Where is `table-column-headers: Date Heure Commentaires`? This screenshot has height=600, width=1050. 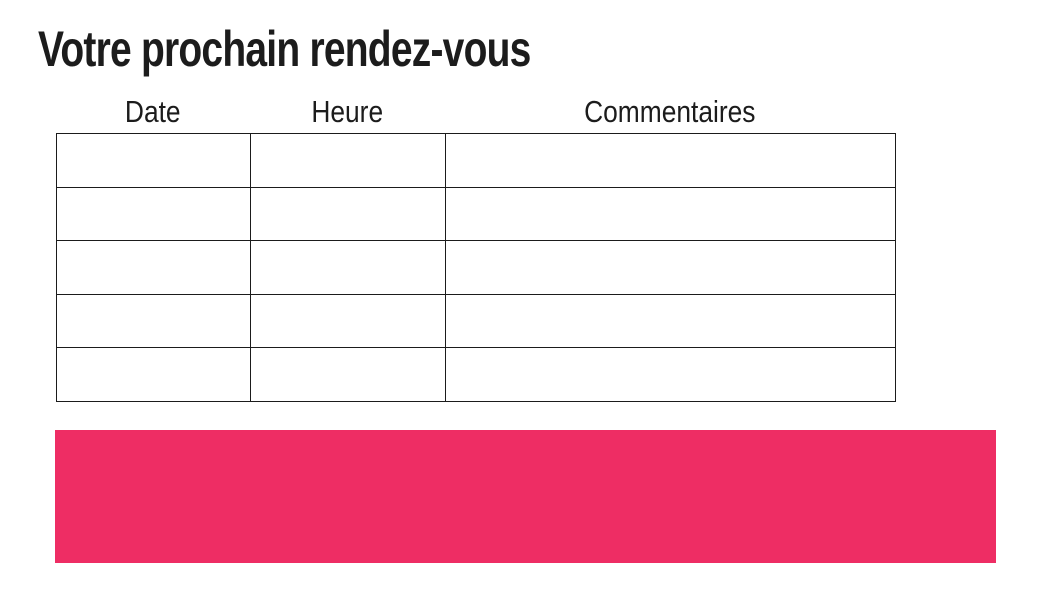 table-column-headers: Date Heure Commentaires is located at coordinates (475, 111).